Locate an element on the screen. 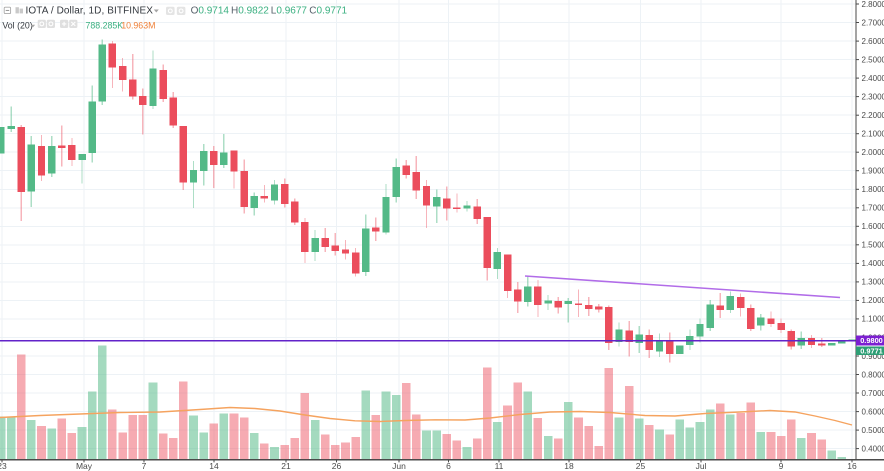  svg-text: 1.8000 is located at coordinates (873, 189).